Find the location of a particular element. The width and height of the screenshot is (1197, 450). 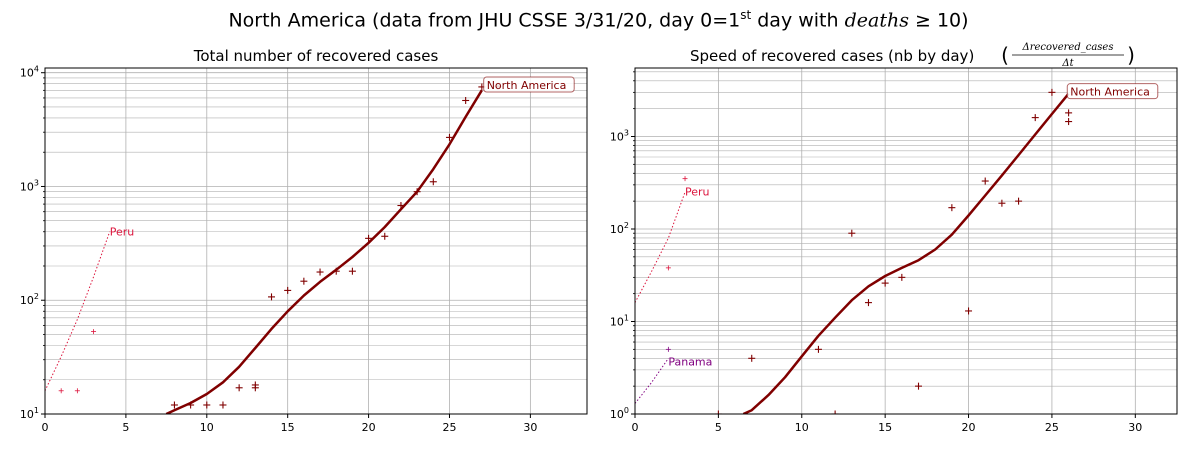

fraction-numerator: Δrecovered_cases is located at coordinates (1068, 47).